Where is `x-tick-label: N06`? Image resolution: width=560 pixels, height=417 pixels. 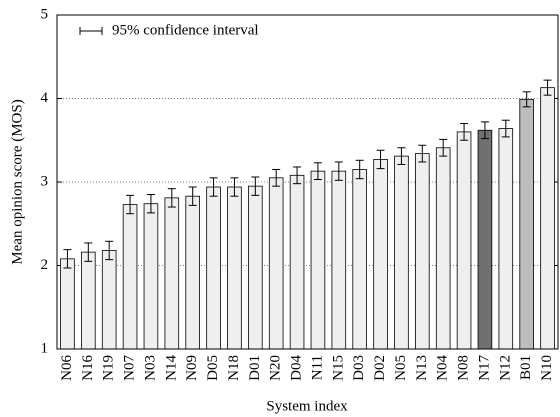 x-tick-label: N06 is located at coordinates (67, 368).